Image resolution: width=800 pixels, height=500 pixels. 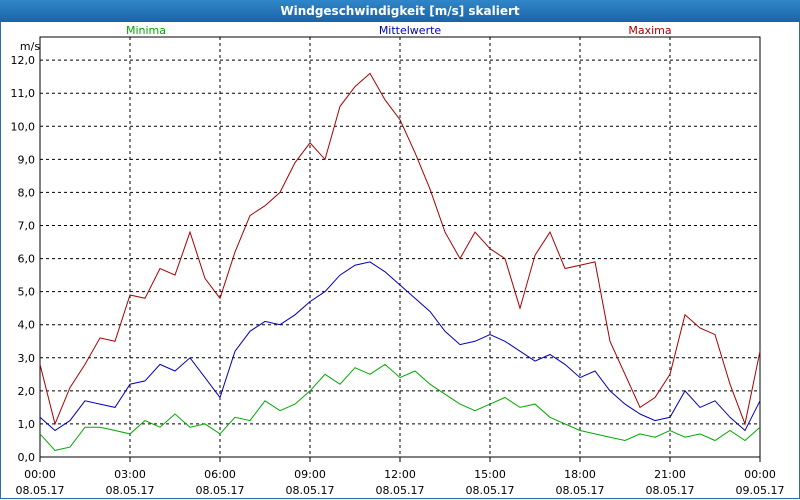 What do you see at coordinates (27, 292) in the screenshot?
I see `y-tick-label: 5,0` at bounding box center [27, 292].